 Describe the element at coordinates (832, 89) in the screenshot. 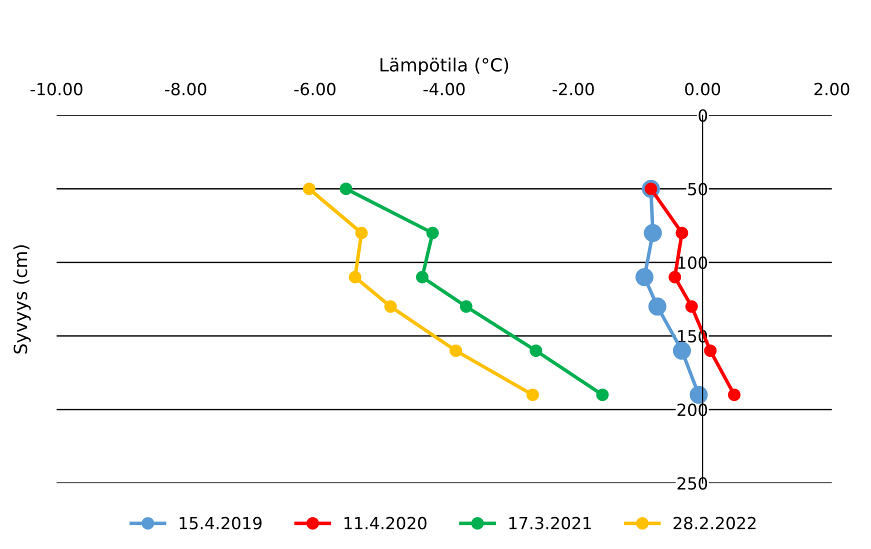

I see `x-tick-label: 2.00` at that location.